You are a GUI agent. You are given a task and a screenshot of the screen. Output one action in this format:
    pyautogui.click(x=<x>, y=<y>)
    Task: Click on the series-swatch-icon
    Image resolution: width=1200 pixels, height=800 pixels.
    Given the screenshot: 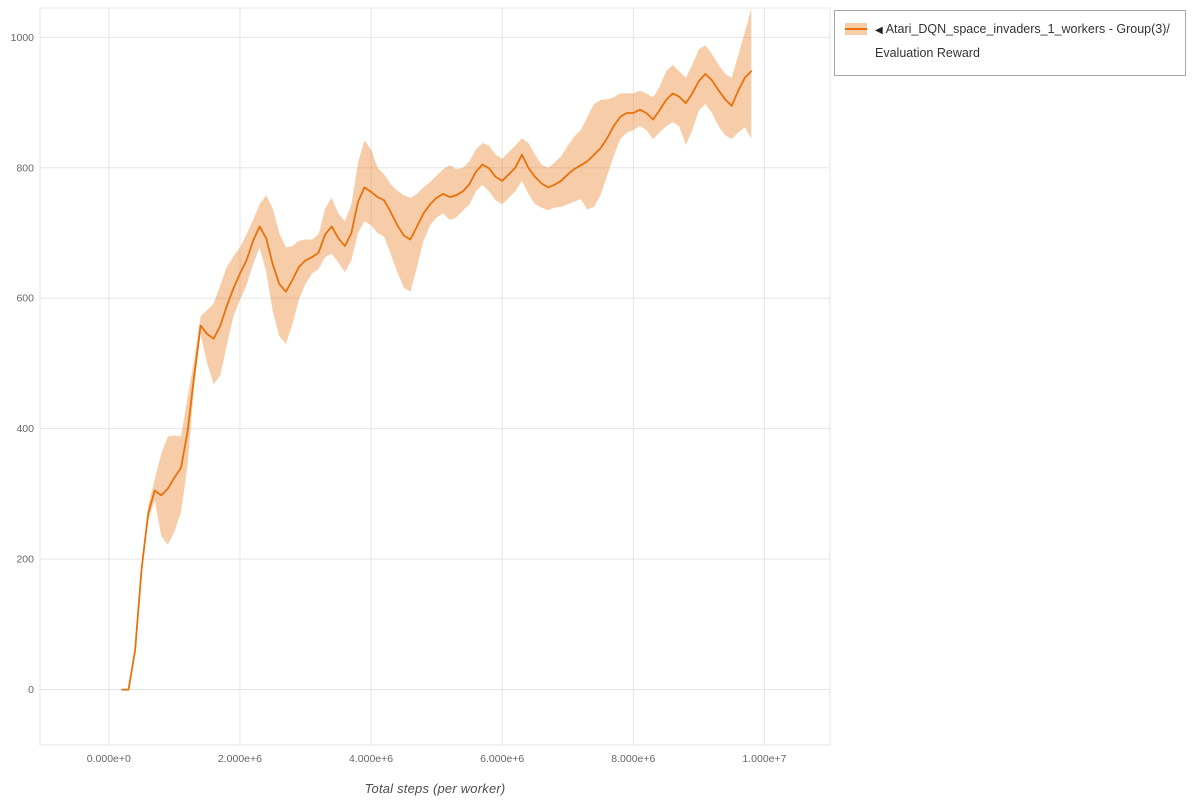 What is the action you would take?
    pyautogui.click(x=856, y=29)
    